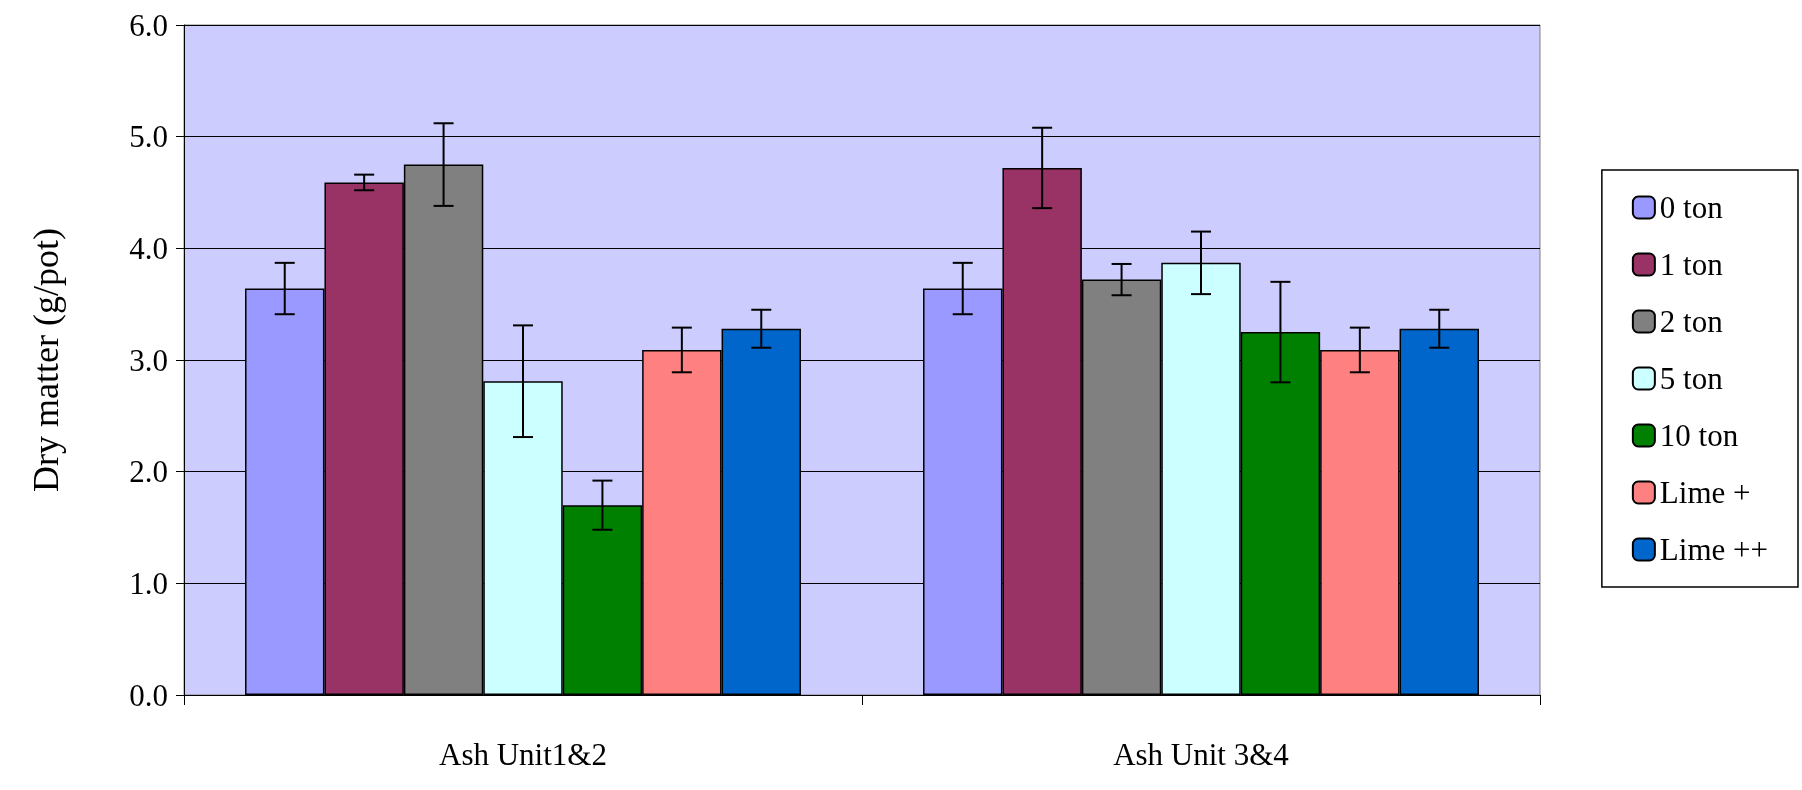  What do you see at coordinates (1705, 492) in the screenshot?
I see `legend-label: Lime +` at bounding box center [1705, 492].